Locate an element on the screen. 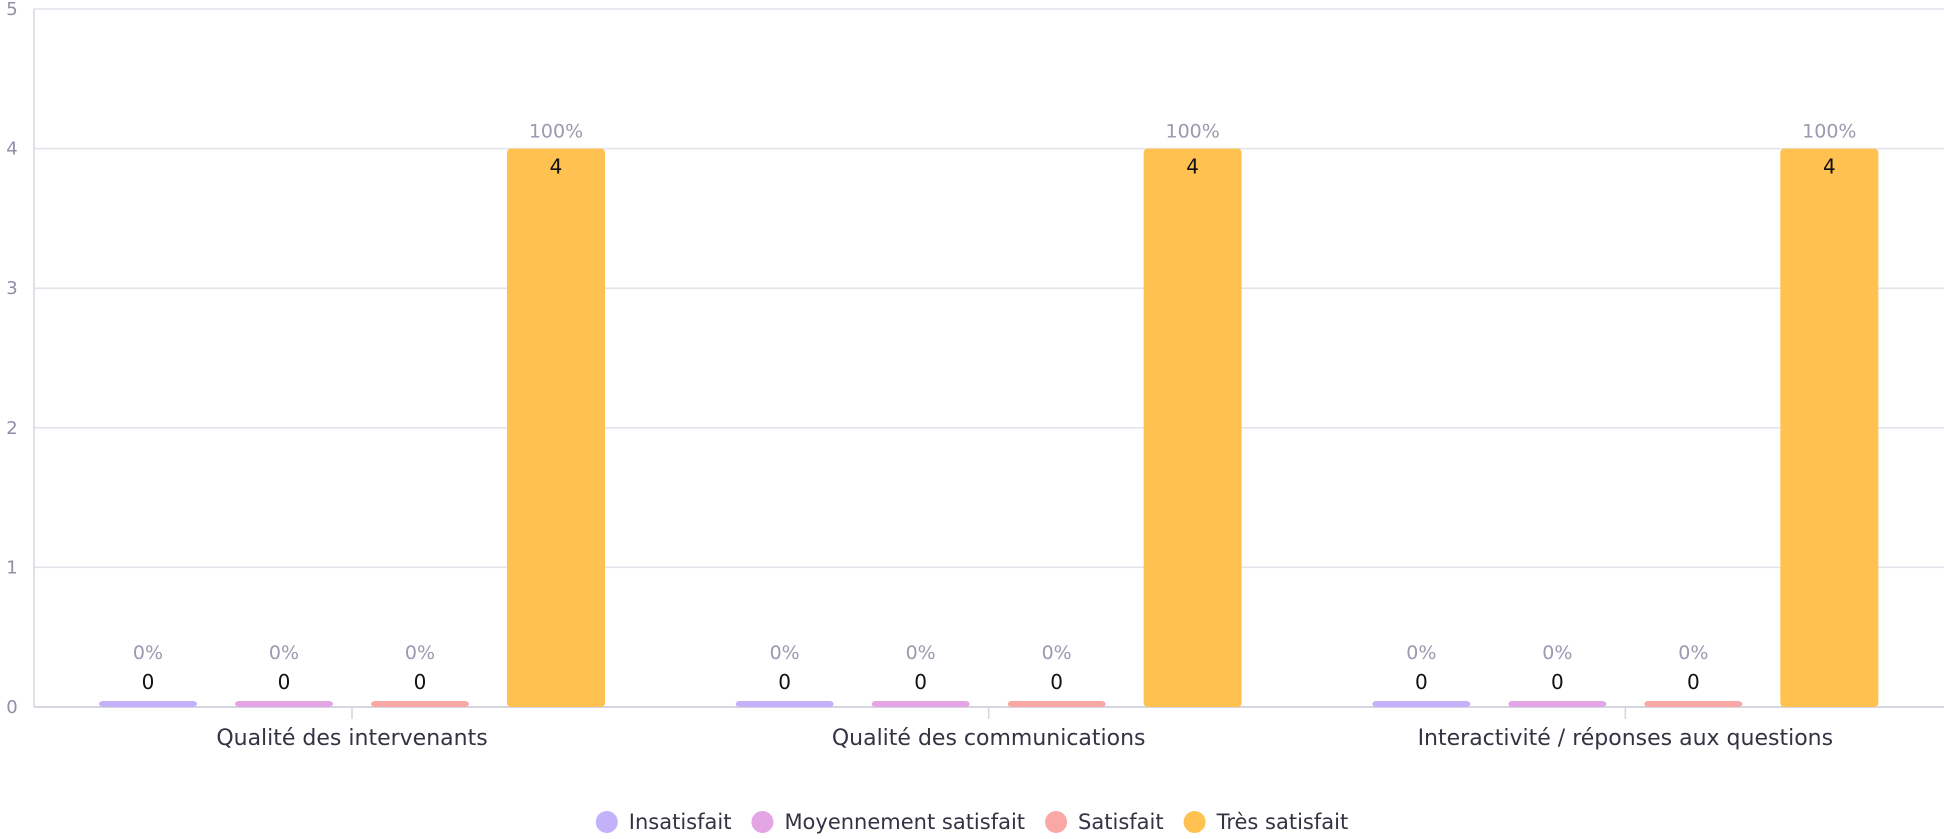  legend-label: Insatisfait is located at coordinates (680, 822).